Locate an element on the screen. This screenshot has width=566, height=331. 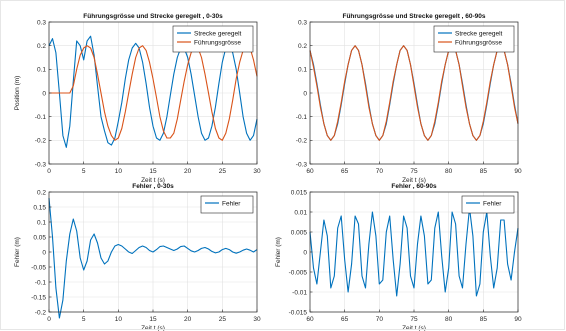
y-tick-label: -0.01 is located at coordinates (299, 292).